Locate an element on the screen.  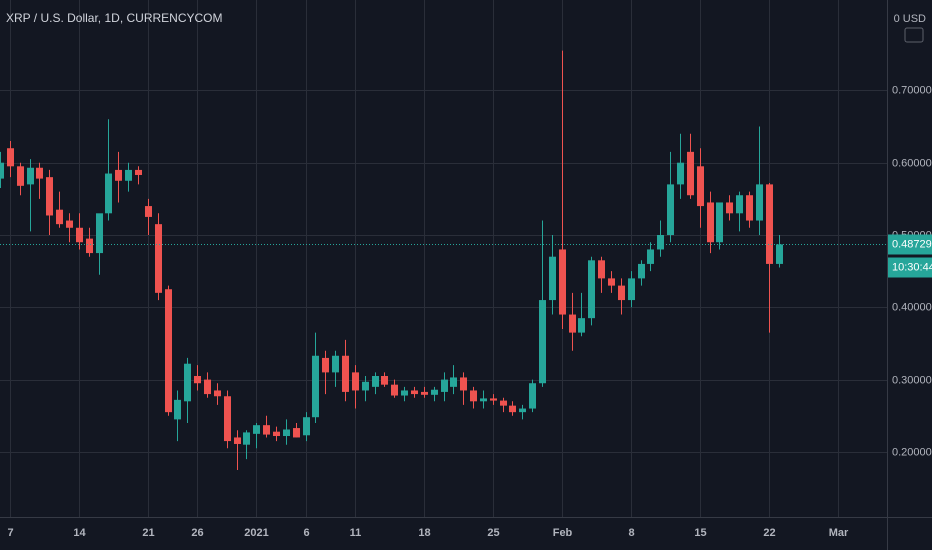
y-tick-label: 0.20000 is located at coordinates (912, 452).